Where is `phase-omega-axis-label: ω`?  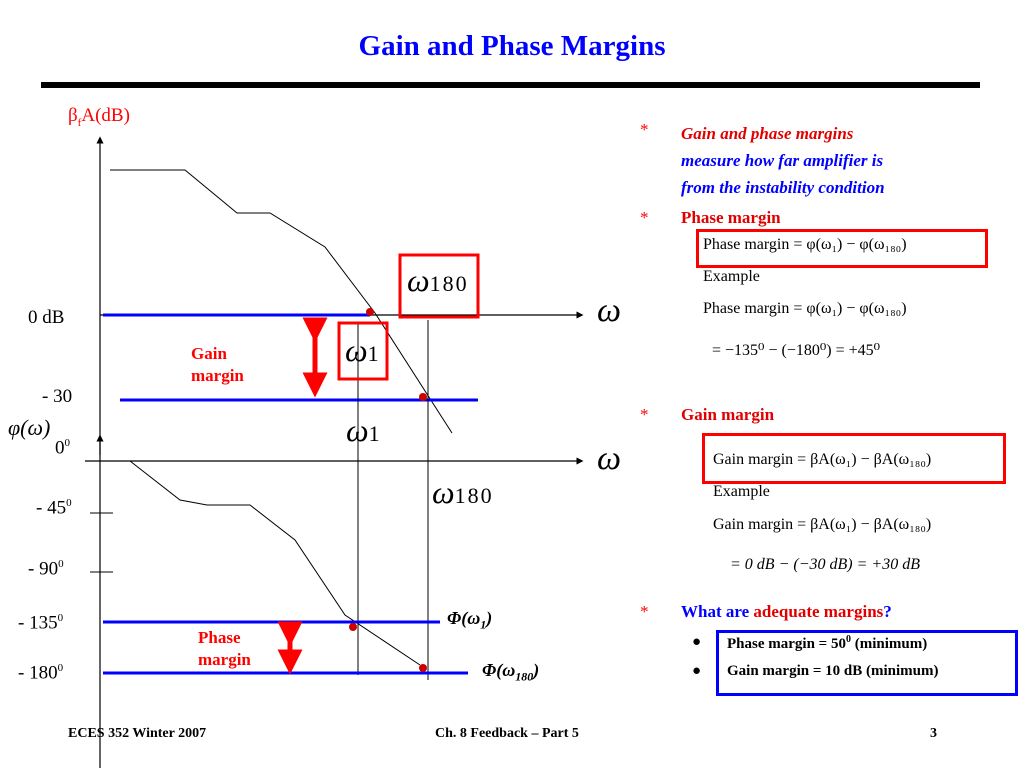
phase-omega-axis-label: ω is located at coordinates (609, 458).